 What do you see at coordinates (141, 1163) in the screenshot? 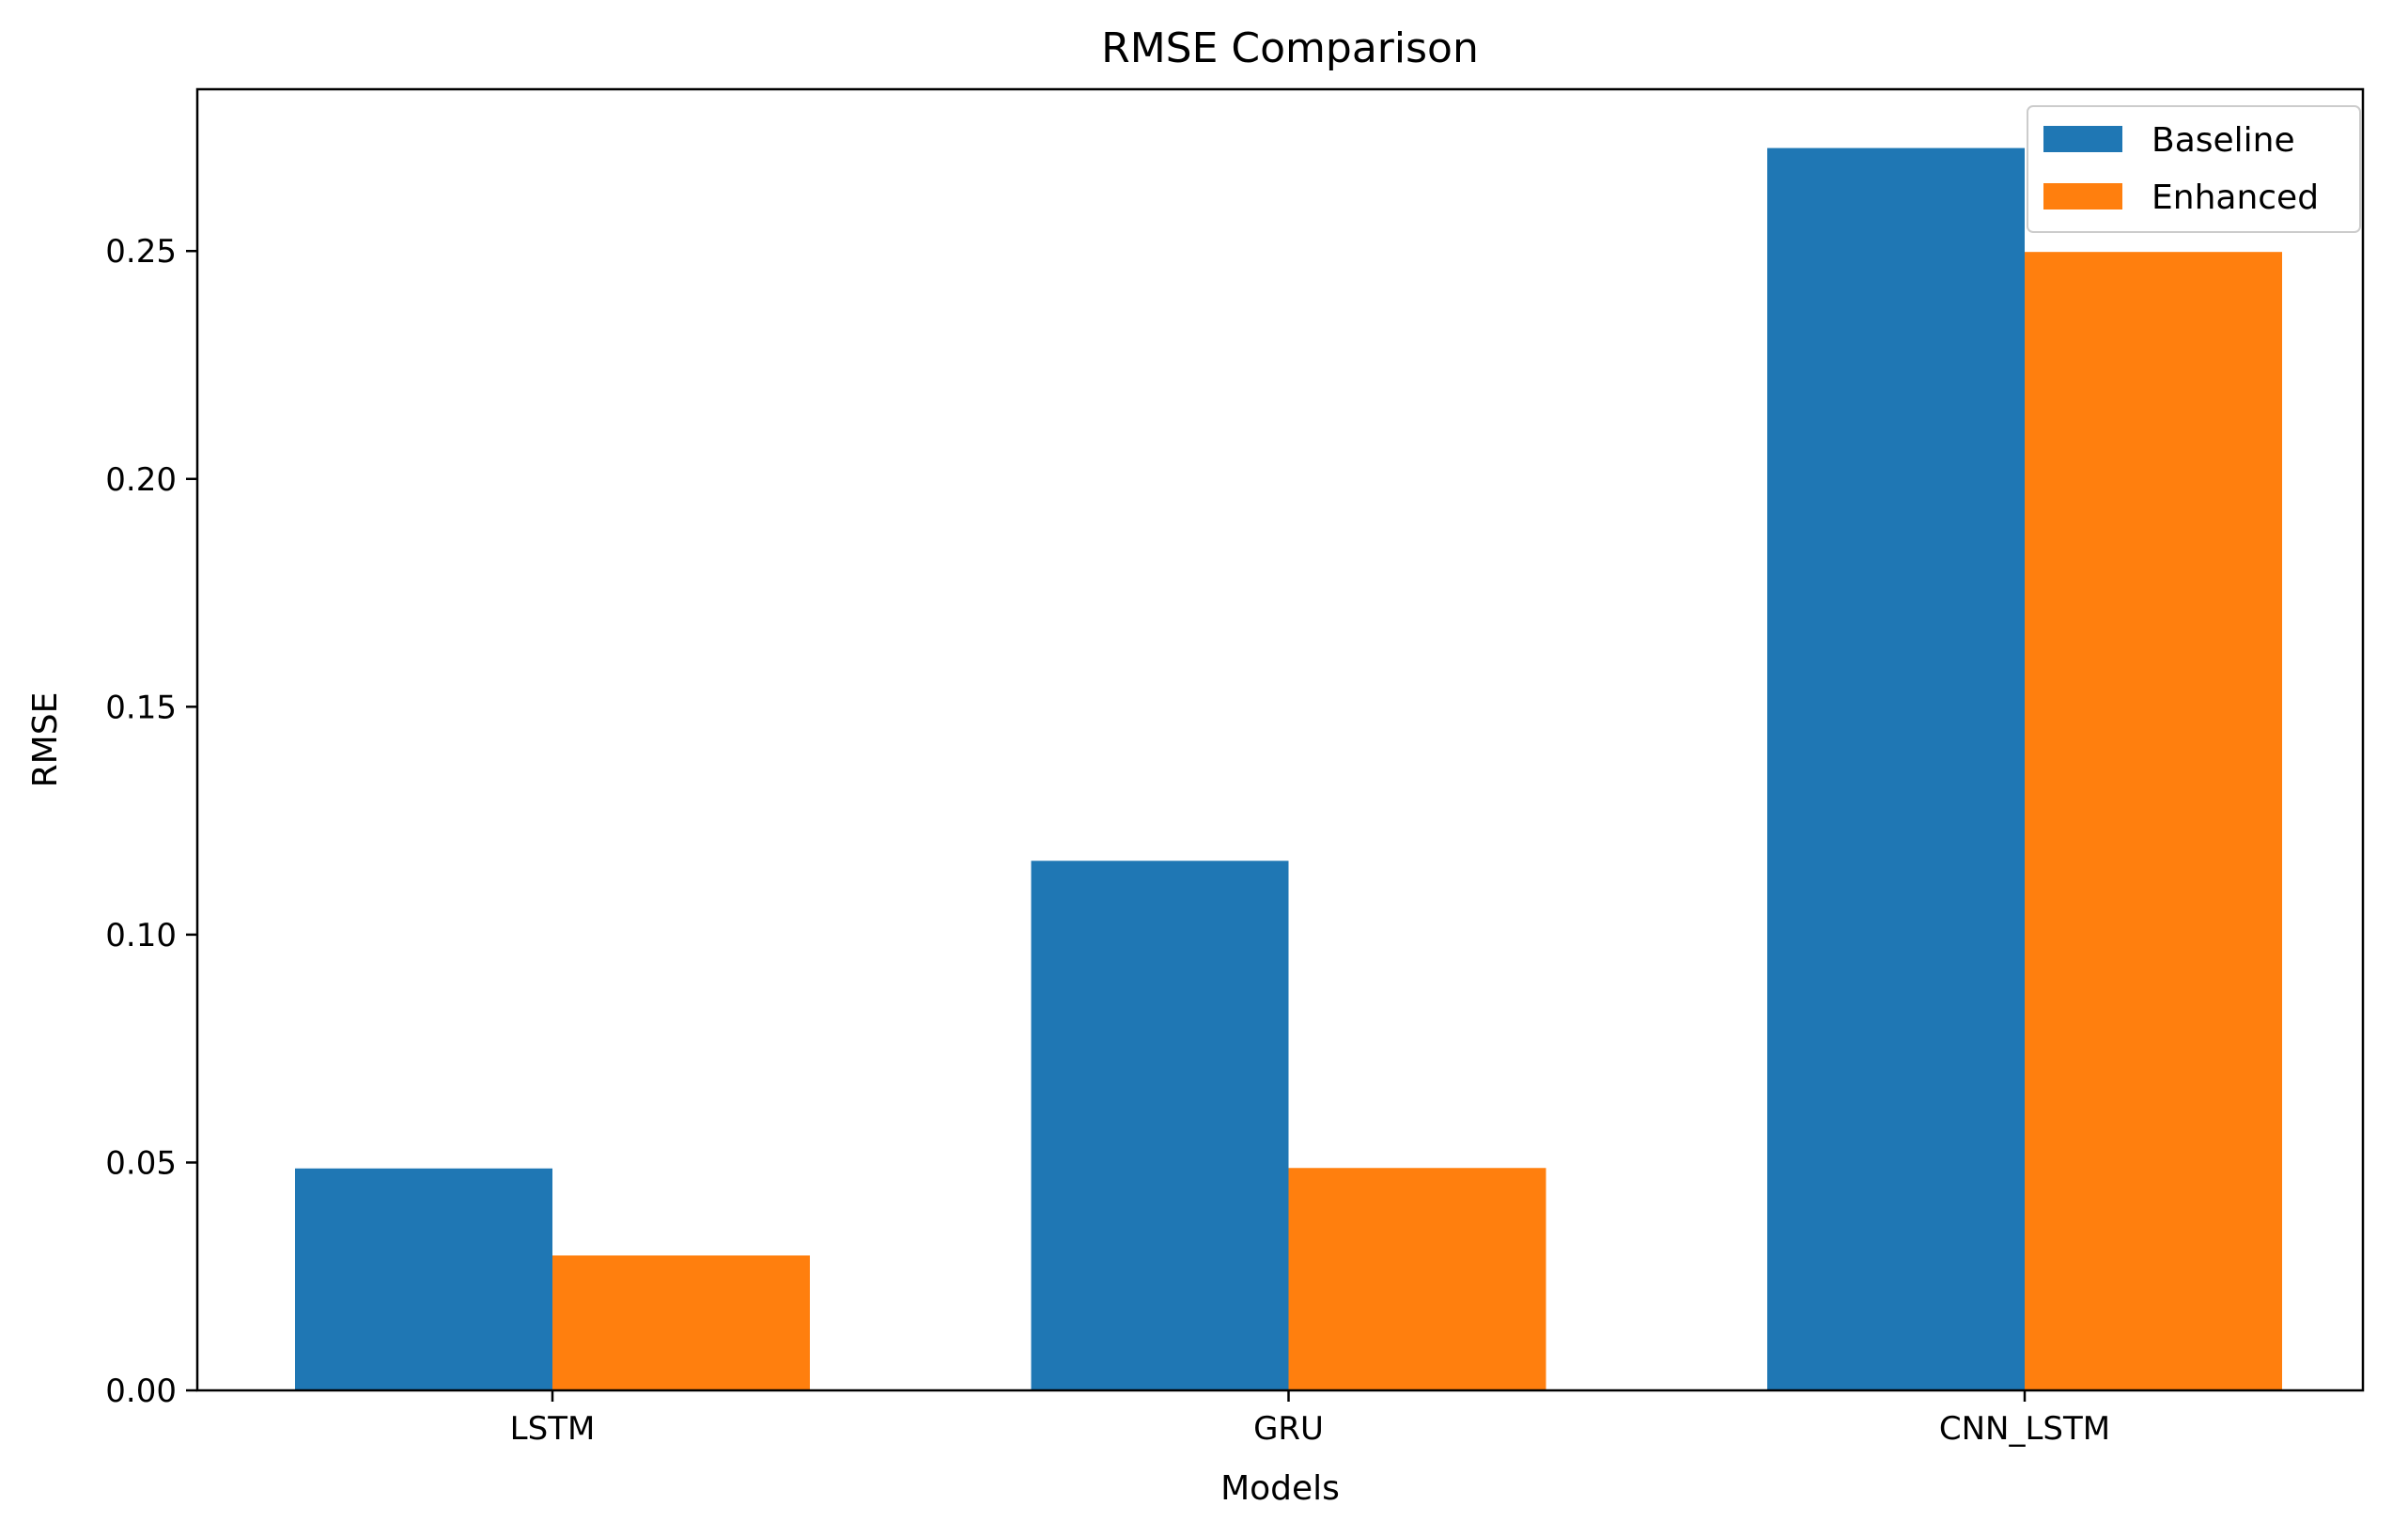
I see `y-tick-label: 0.05` at bounding box center [141, 1163].